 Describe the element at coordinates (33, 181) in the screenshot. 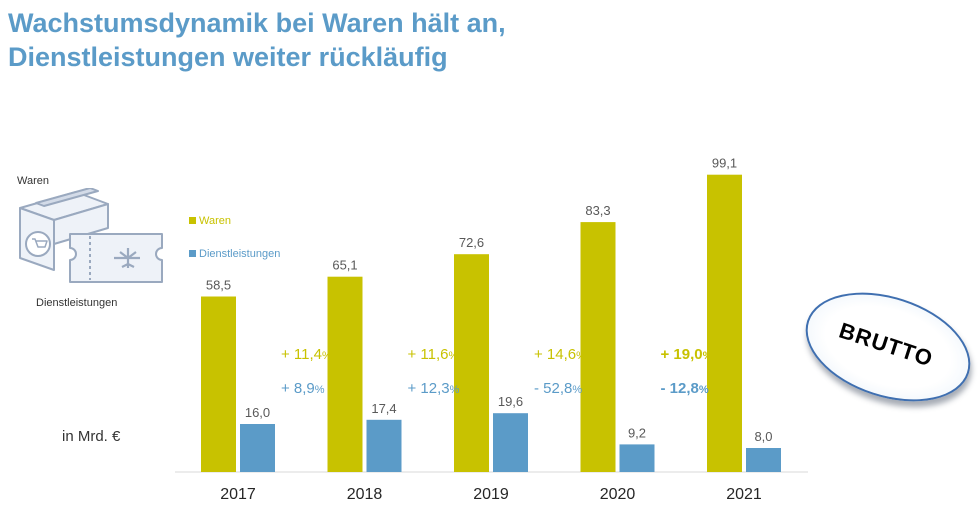

I see `icon-label-waren: Waren` at that location.